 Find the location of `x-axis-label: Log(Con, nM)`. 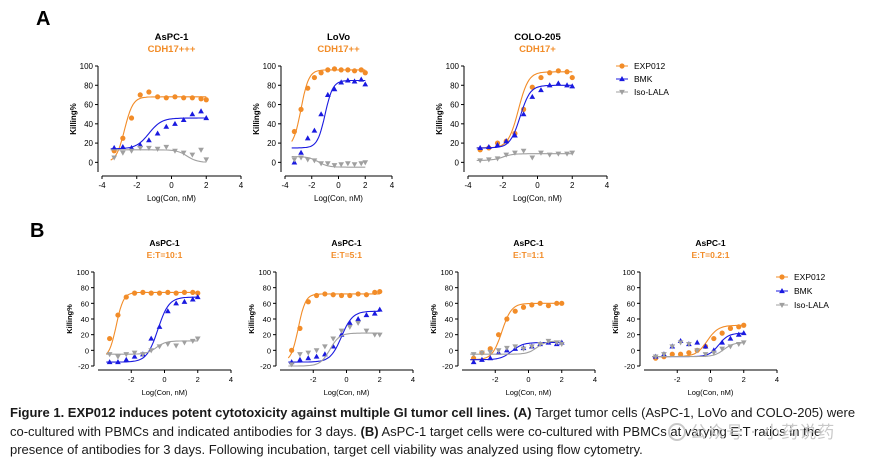

x-axis-label: Log(Con, nM) is located at coordinates (165, 392).